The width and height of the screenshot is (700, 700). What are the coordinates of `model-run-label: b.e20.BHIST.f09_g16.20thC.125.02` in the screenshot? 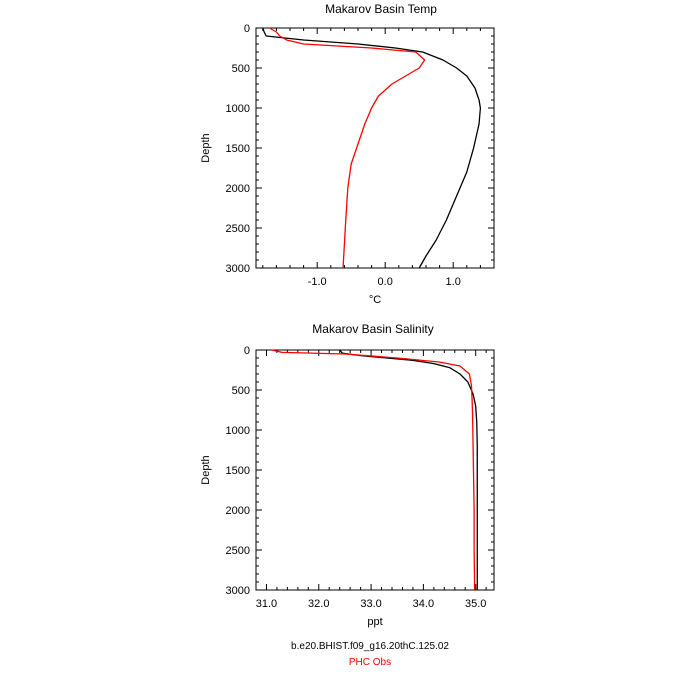 It's located at (370, 646).